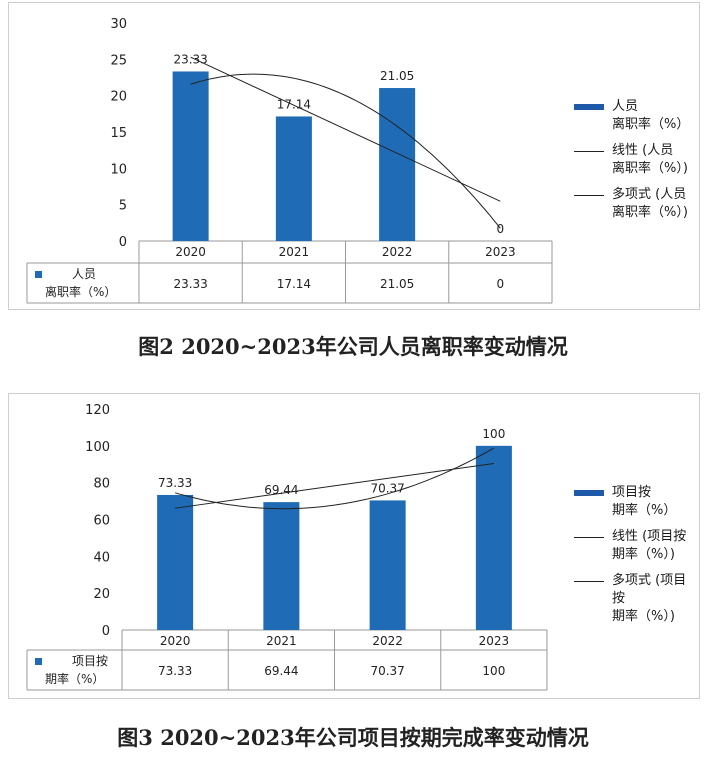 This screenshot has height=762, width=706. What do you see at coordinates (281, 671) in the screenshot?
I see `table-cell-value: 69.44` at bounding box center [281, 671].